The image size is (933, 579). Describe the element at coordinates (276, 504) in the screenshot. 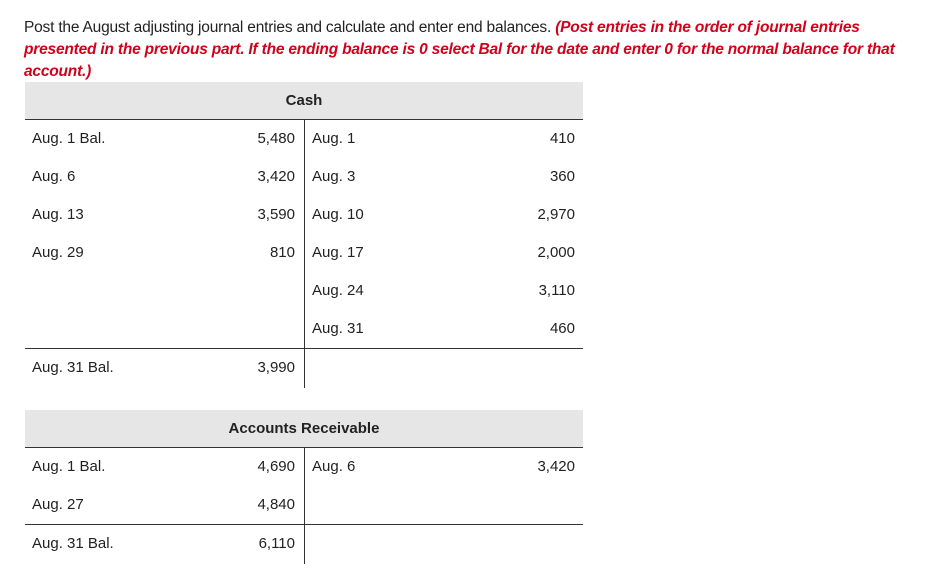

I see `ar-debit-amount: 4,840` at that location.